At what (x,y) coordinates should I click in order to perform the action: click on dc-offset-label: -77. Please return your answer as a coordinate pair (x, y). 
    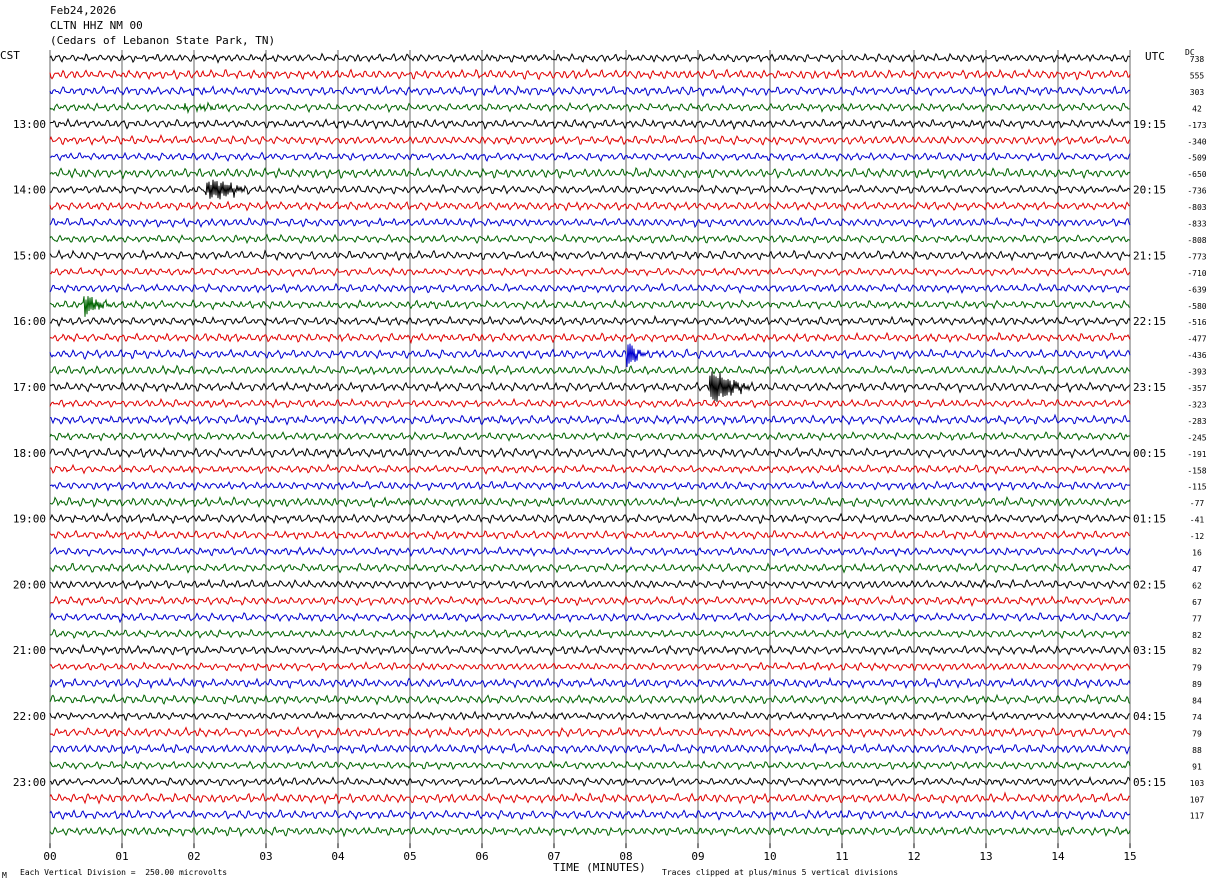
    Looking at the image, I should click on (1197, 503).